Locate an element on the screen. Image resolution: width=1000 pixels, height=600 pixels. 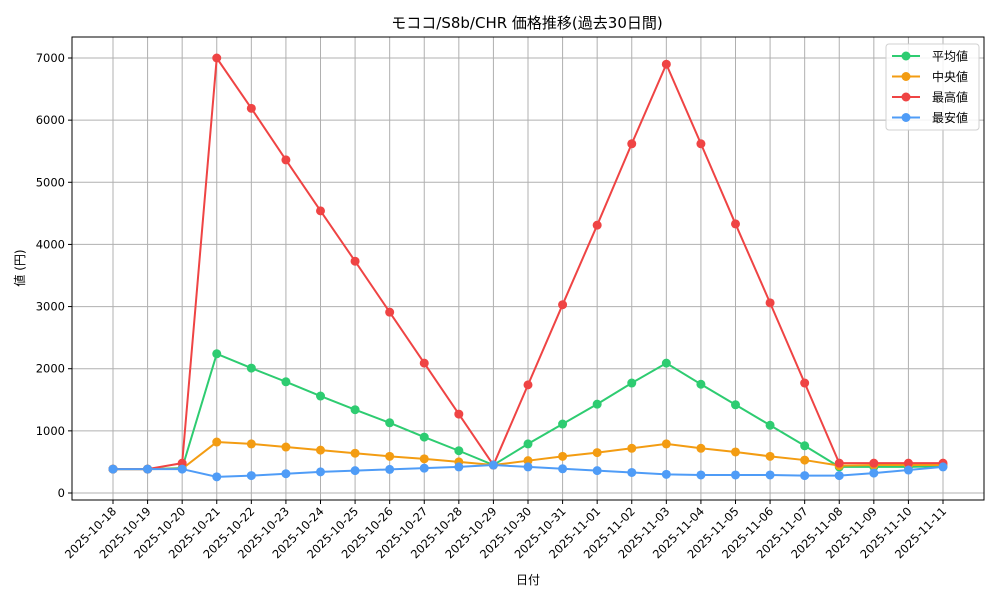
y-tick-label: 3000 is located at coordinates (50, 307).